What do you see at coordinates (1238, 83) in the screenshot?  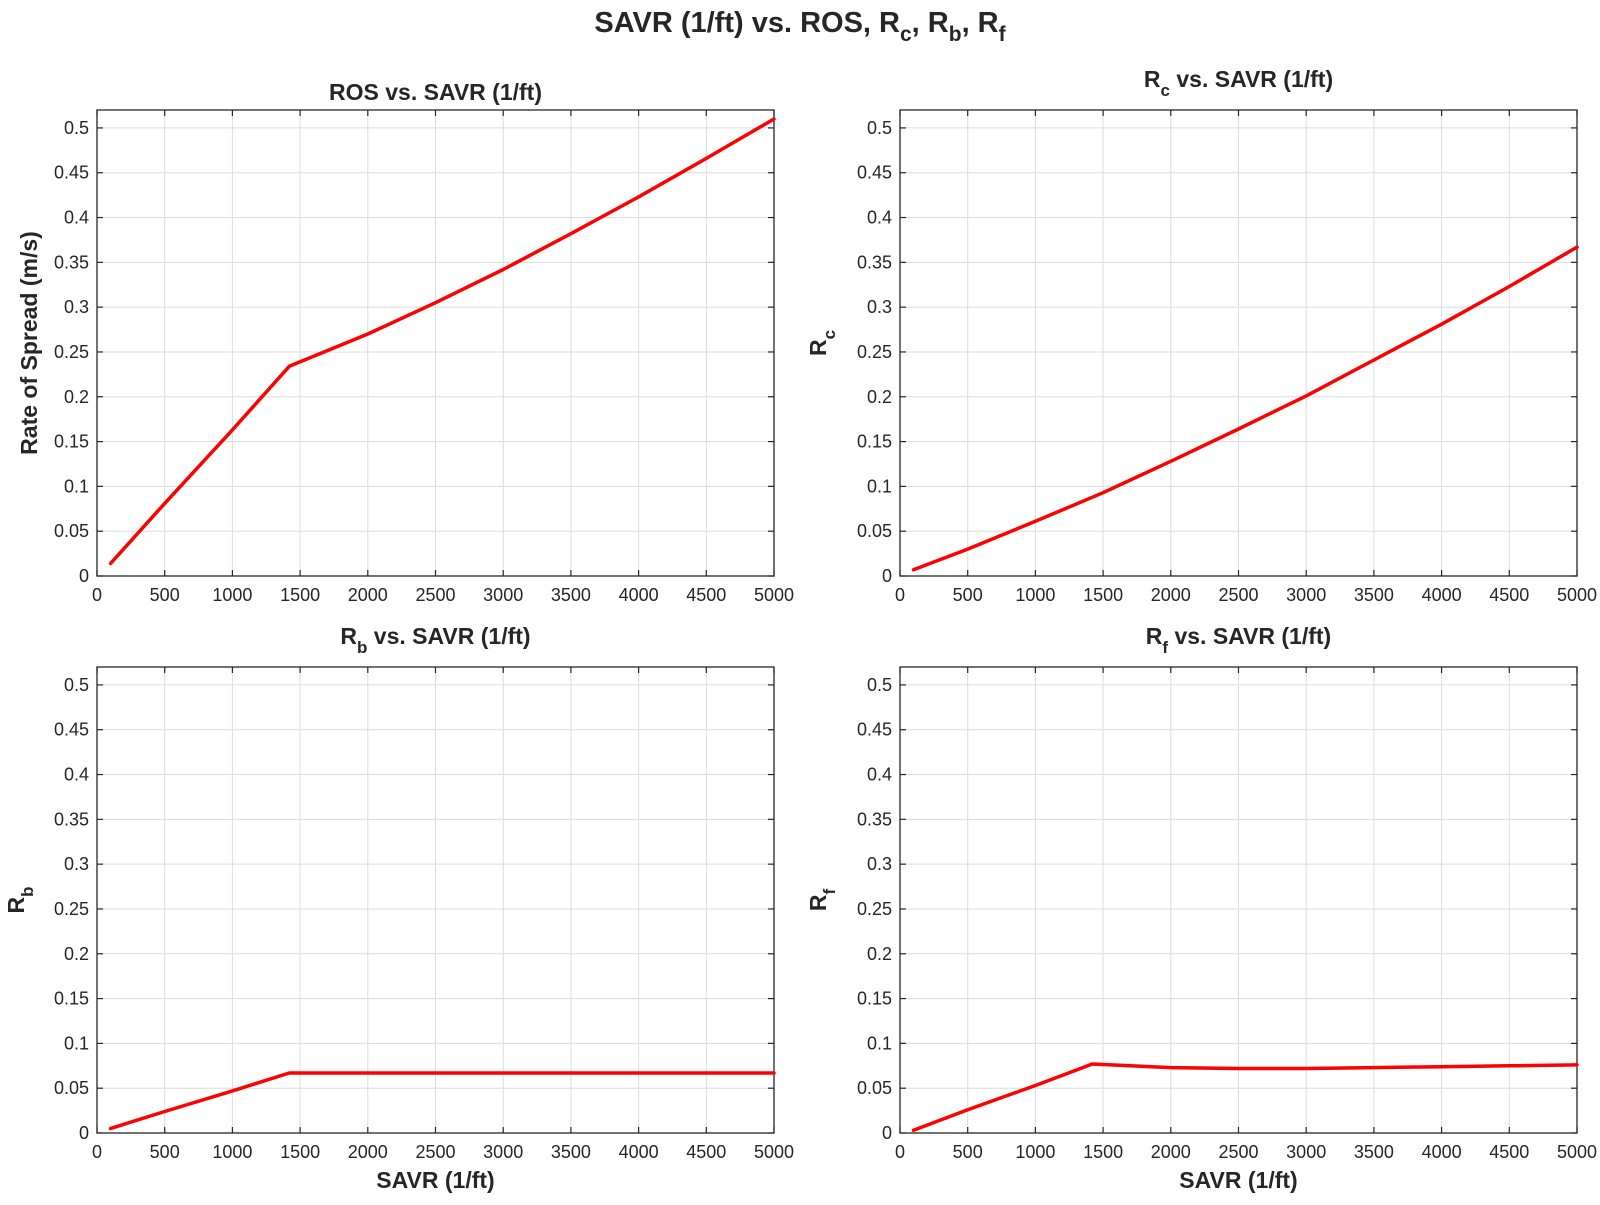 I see `subplot-title: Rc​ vs. SAVR (1/ft)` at bounding box center [1238, 83].